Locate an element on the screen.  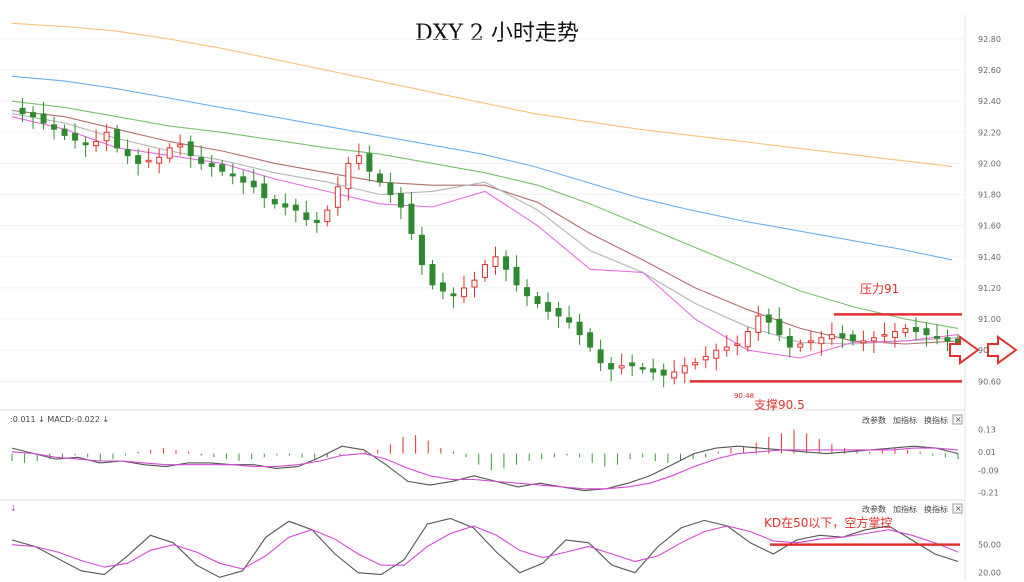
kd-panel-controls: 改参数 加指标 换指标 × is located at coordinates (912, 508).